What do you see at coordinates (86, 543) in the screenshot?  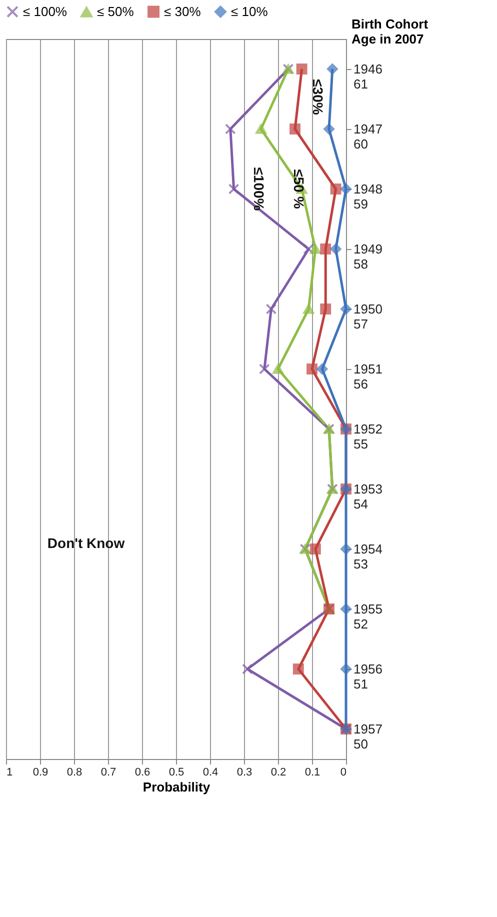 I see `annotation: Don't Know` at bounding box center [86, 543].